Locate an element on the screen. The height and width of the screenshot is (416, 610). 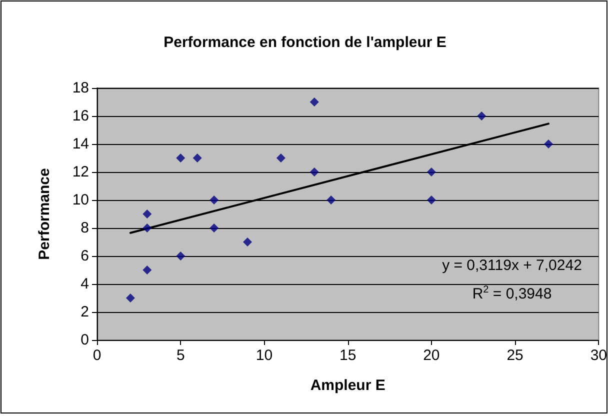
y-tick-label: 8 is located at coordinates (84, 228).